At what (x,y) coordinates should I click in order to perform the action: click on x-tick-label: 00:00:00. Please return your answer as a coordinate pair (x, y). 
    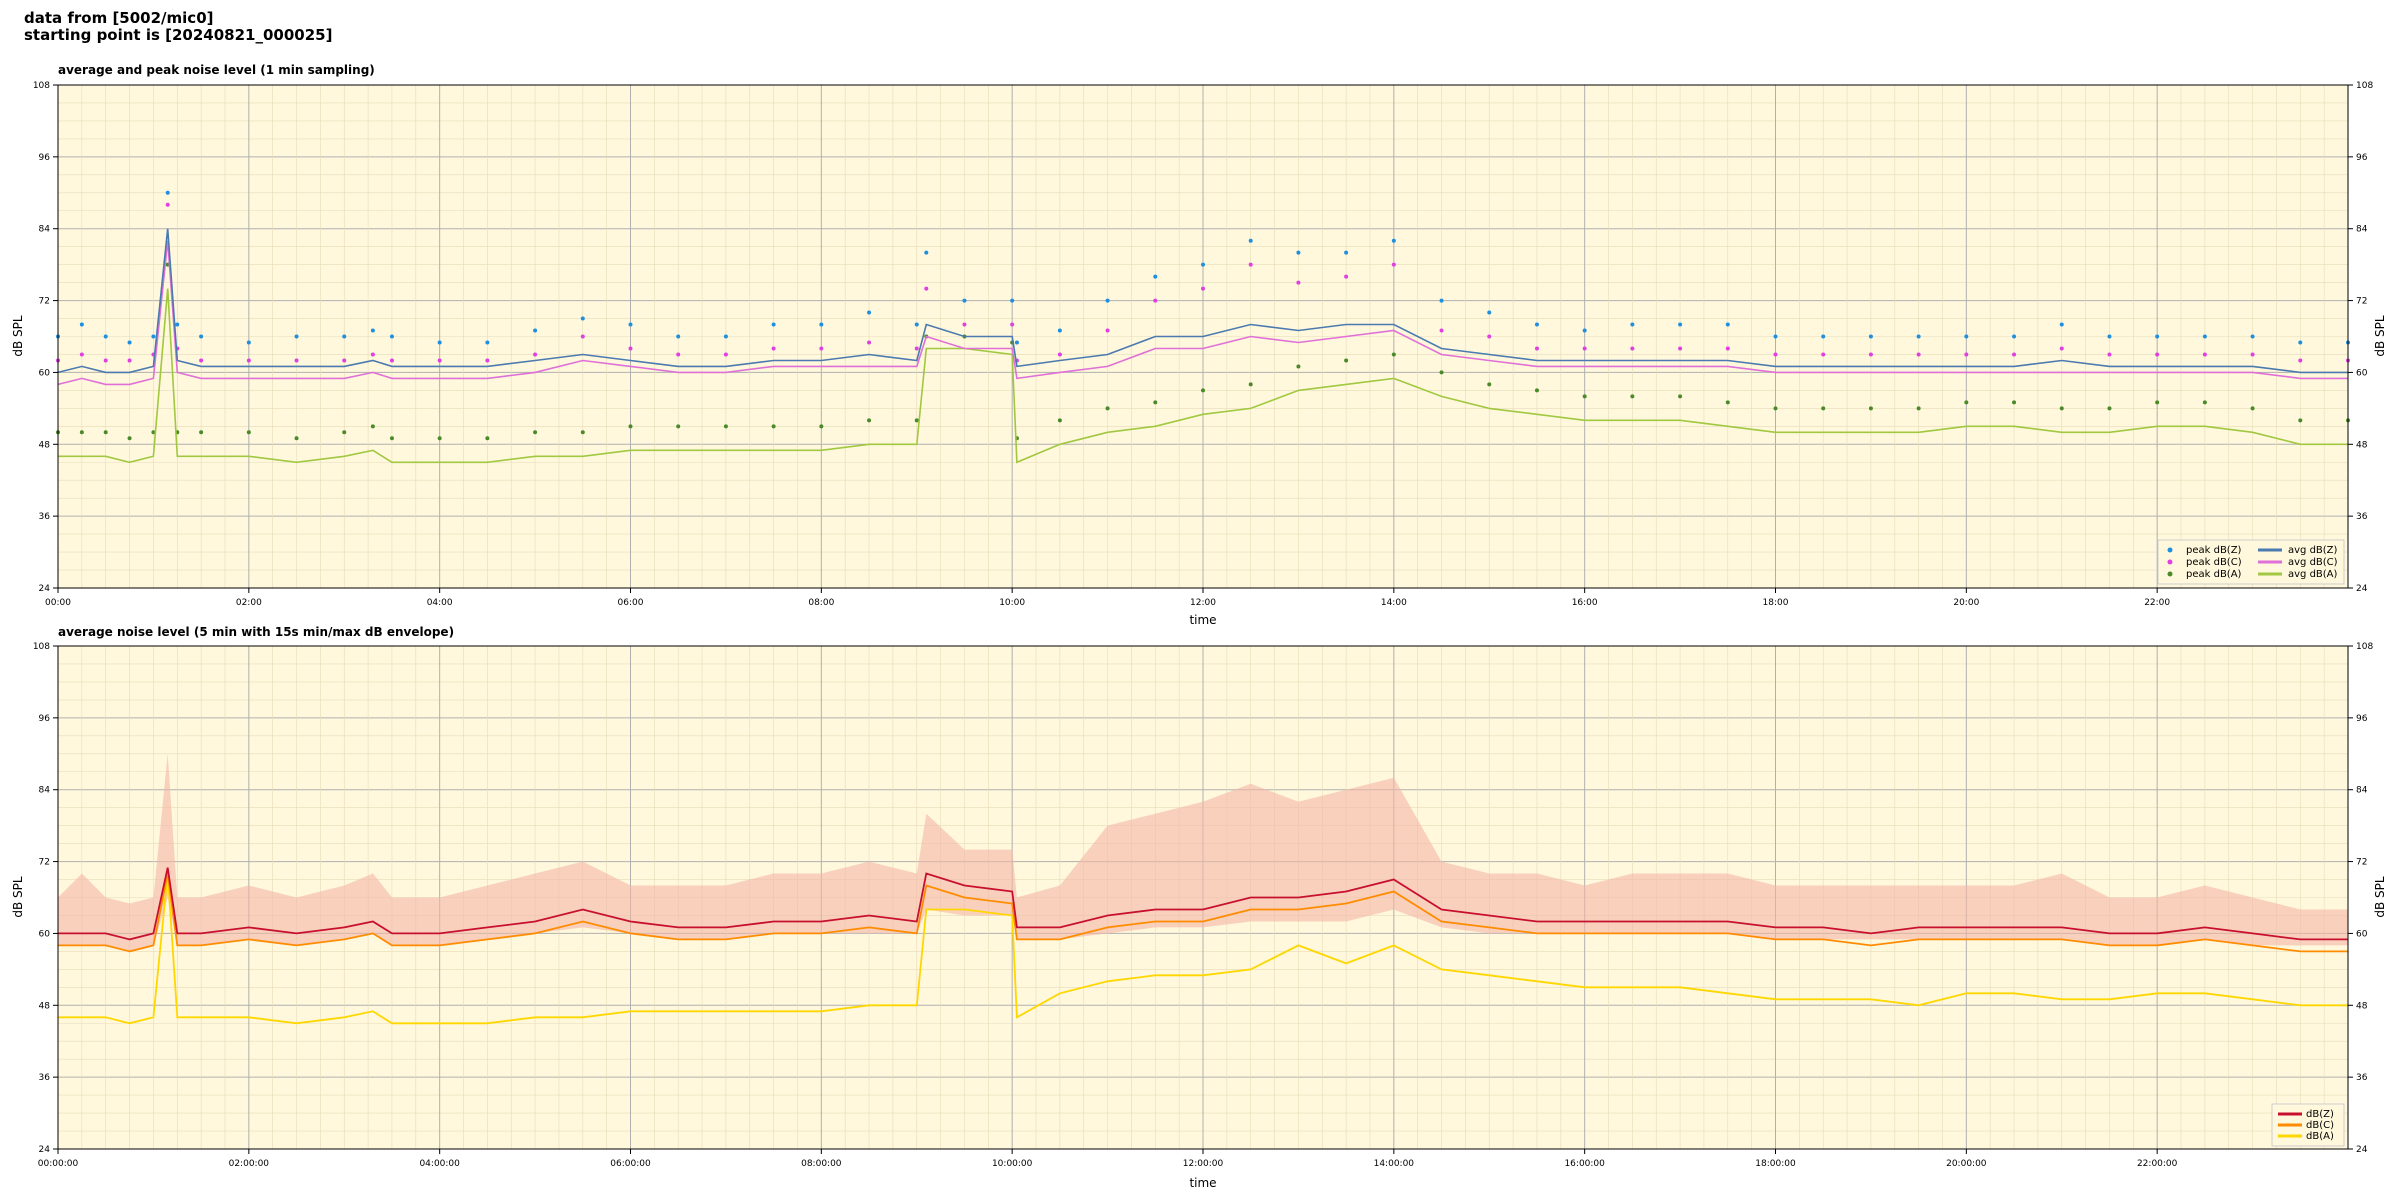
    Looking at the image, I should click on (58, 1164).